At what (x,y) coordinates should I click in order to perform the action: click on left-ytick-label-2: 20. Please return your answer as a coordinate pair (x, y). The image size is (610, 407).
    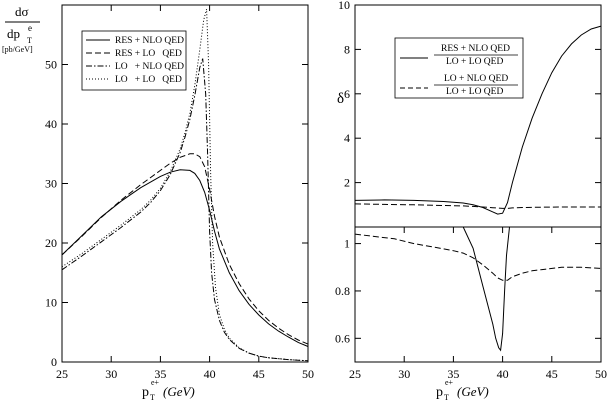
    Looking at the image, I should click on (51, 243).